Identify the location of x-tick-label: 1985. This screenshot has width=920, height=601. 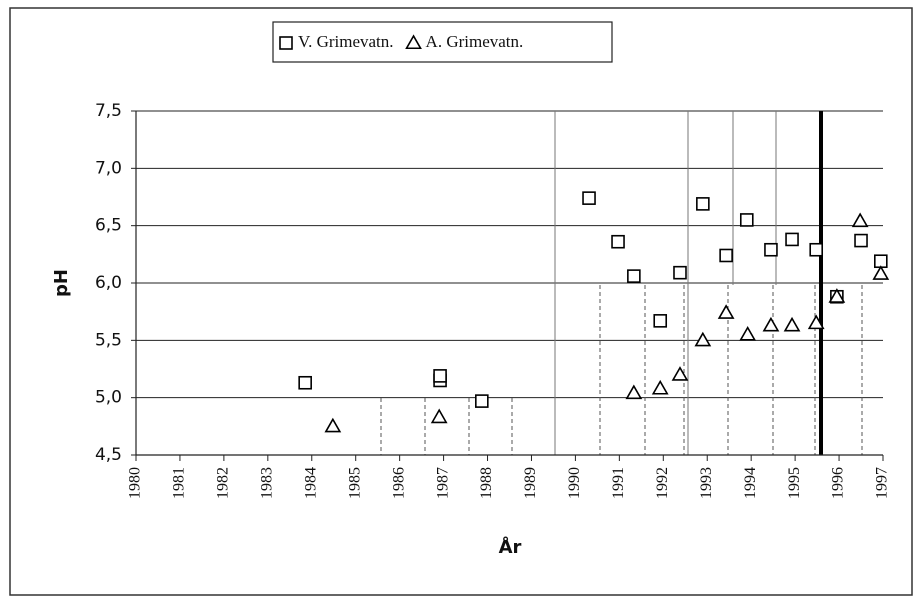
(354, 483).